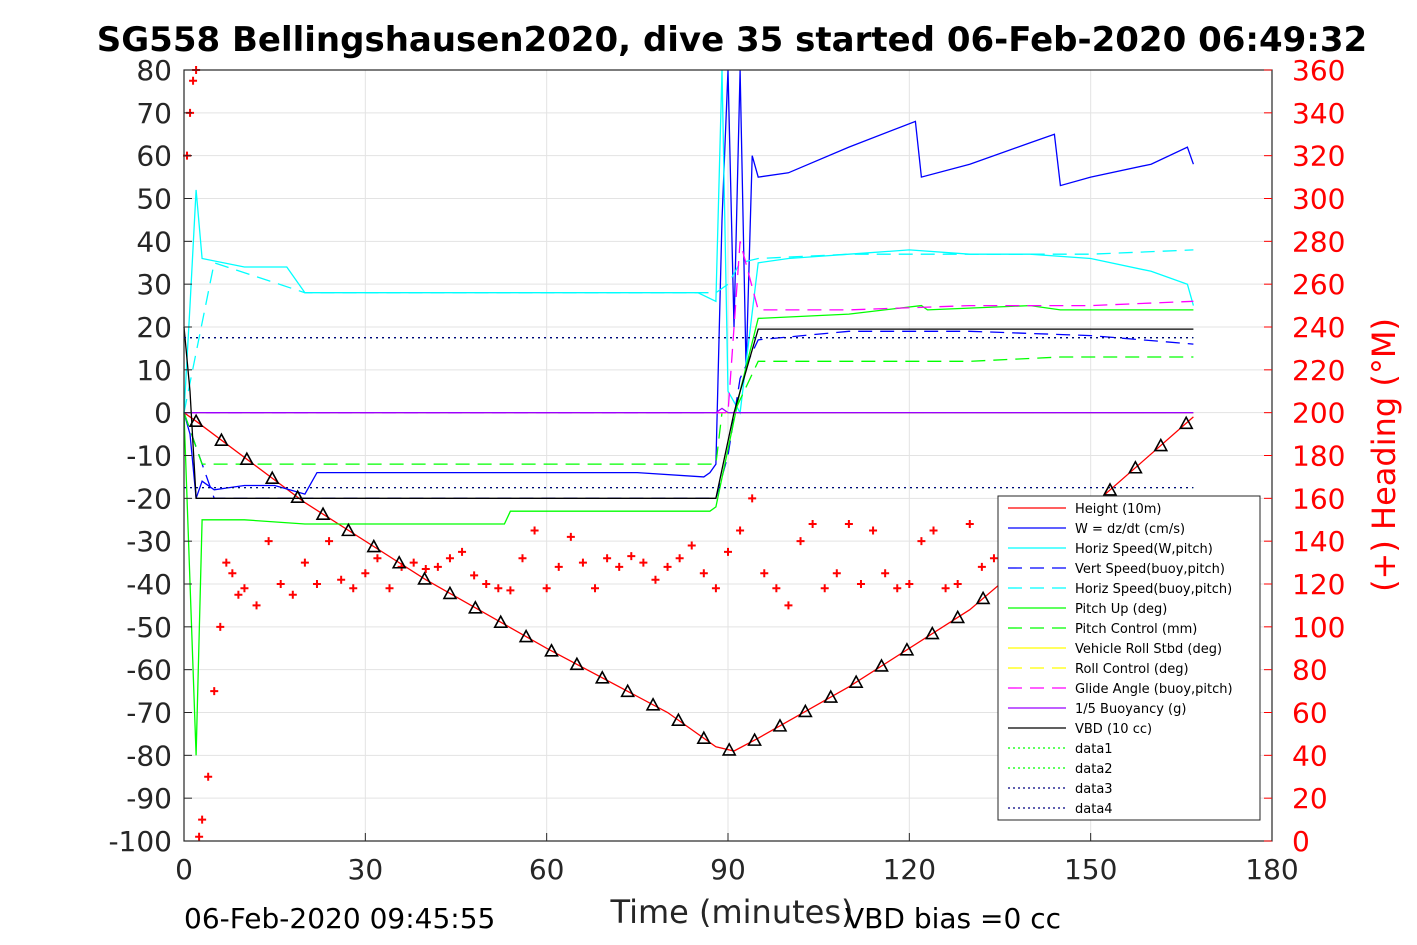  I want to click on legend-label-12: data1, so click(1094, 749).